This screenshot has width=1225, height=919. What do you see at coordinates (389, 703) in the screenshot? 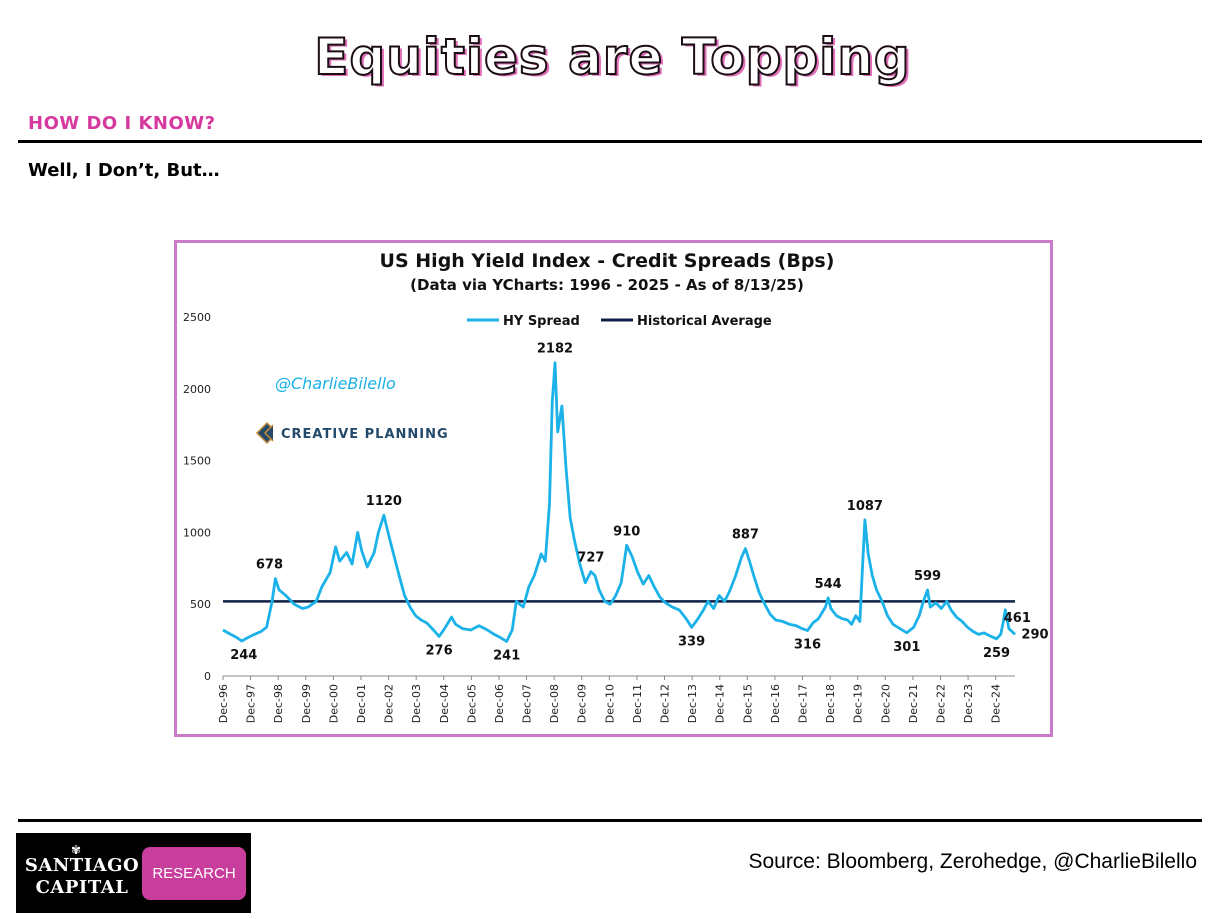
I see `x-tick-label: Dec-02` at bounding box center [389, 703].